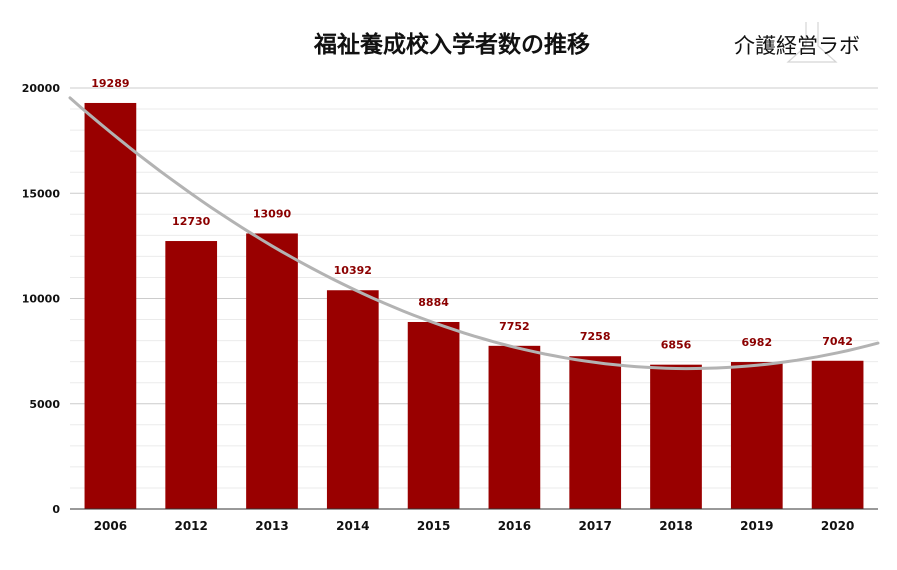 Image resolution: width=897 pixels, height=570 pixels. I want to click on x-tick-label: 2020, so click(837, 526).